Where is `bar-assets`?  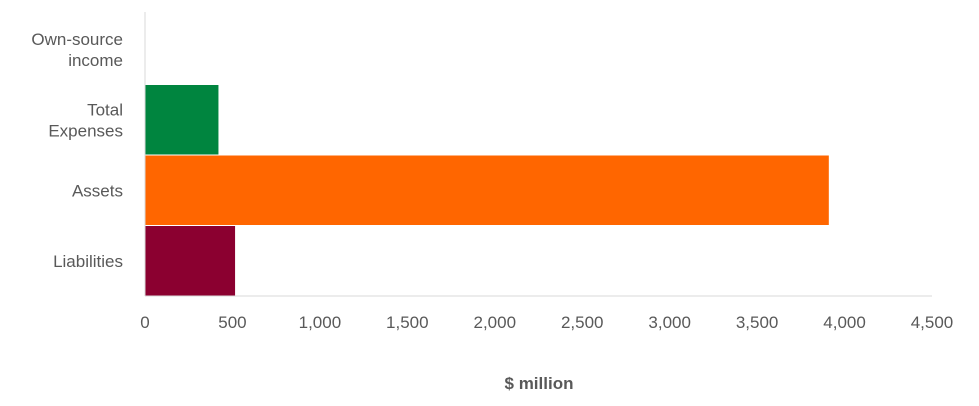 bar-assets is located at coordinates (487, 190).